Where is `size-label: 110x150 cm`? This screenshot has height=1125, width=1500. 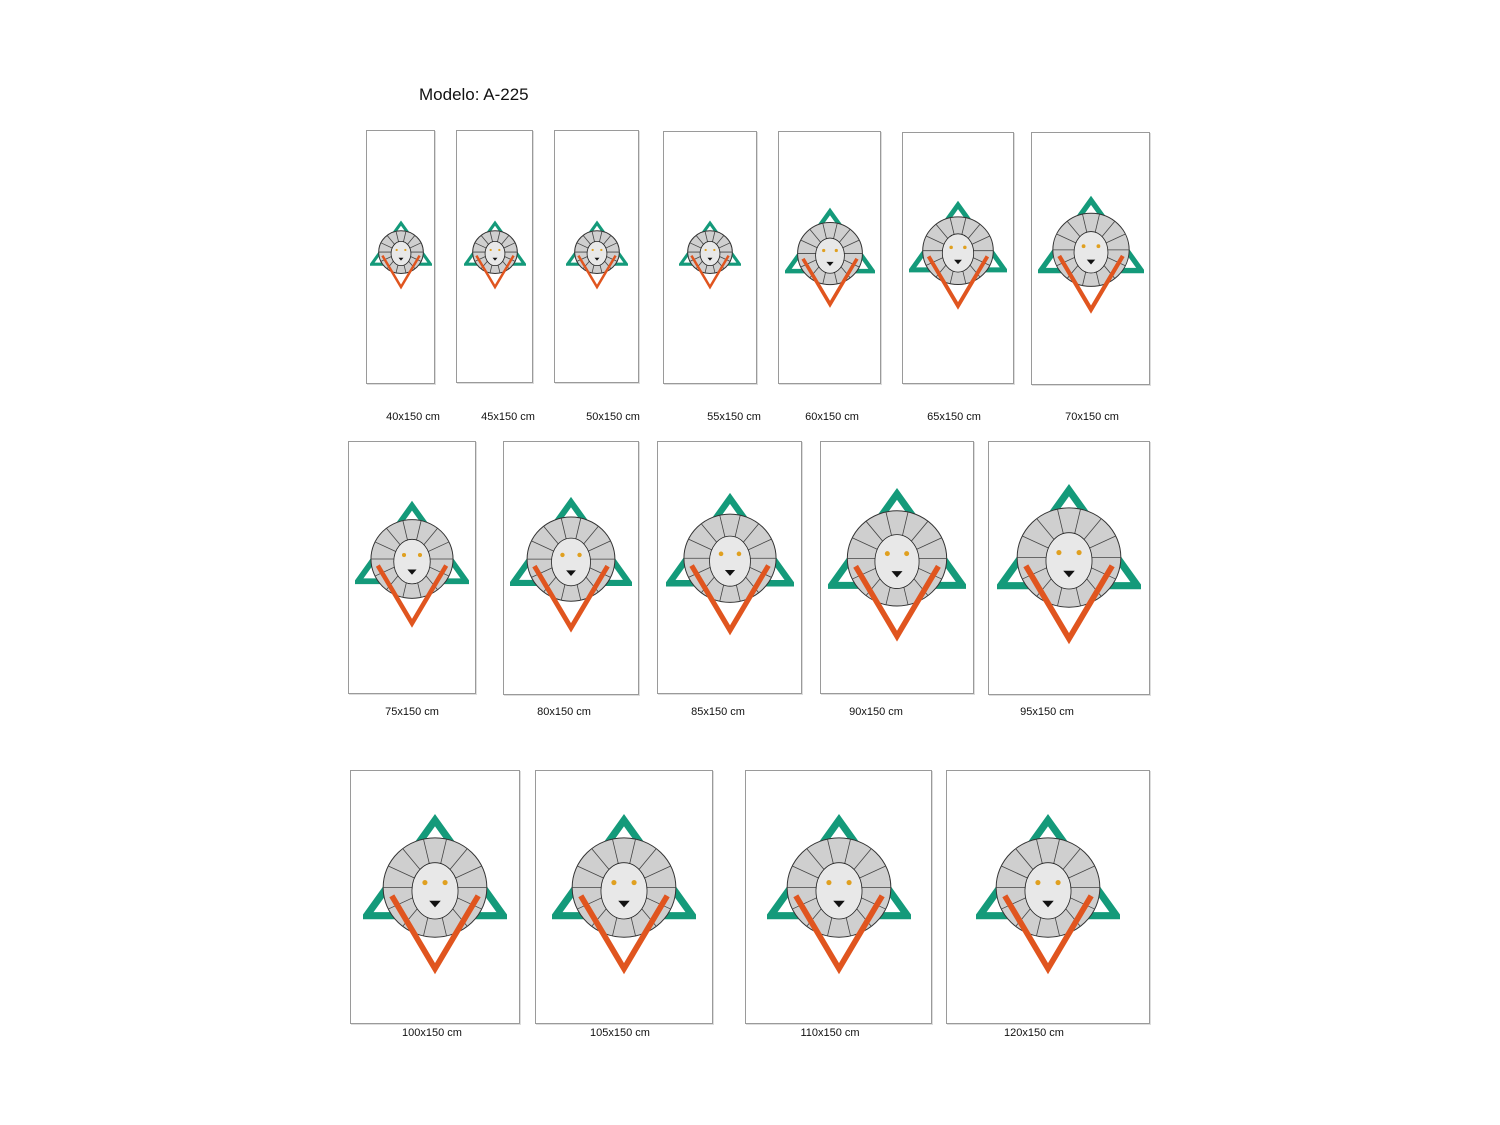 size-label: 110x150 cm is located at coordinates (830, 1033).